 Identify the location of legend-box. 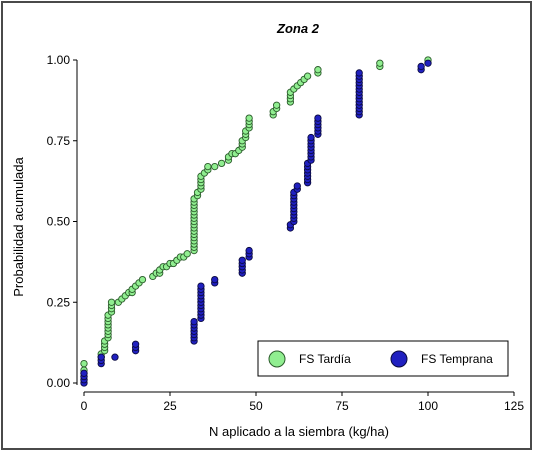
(383, 358).